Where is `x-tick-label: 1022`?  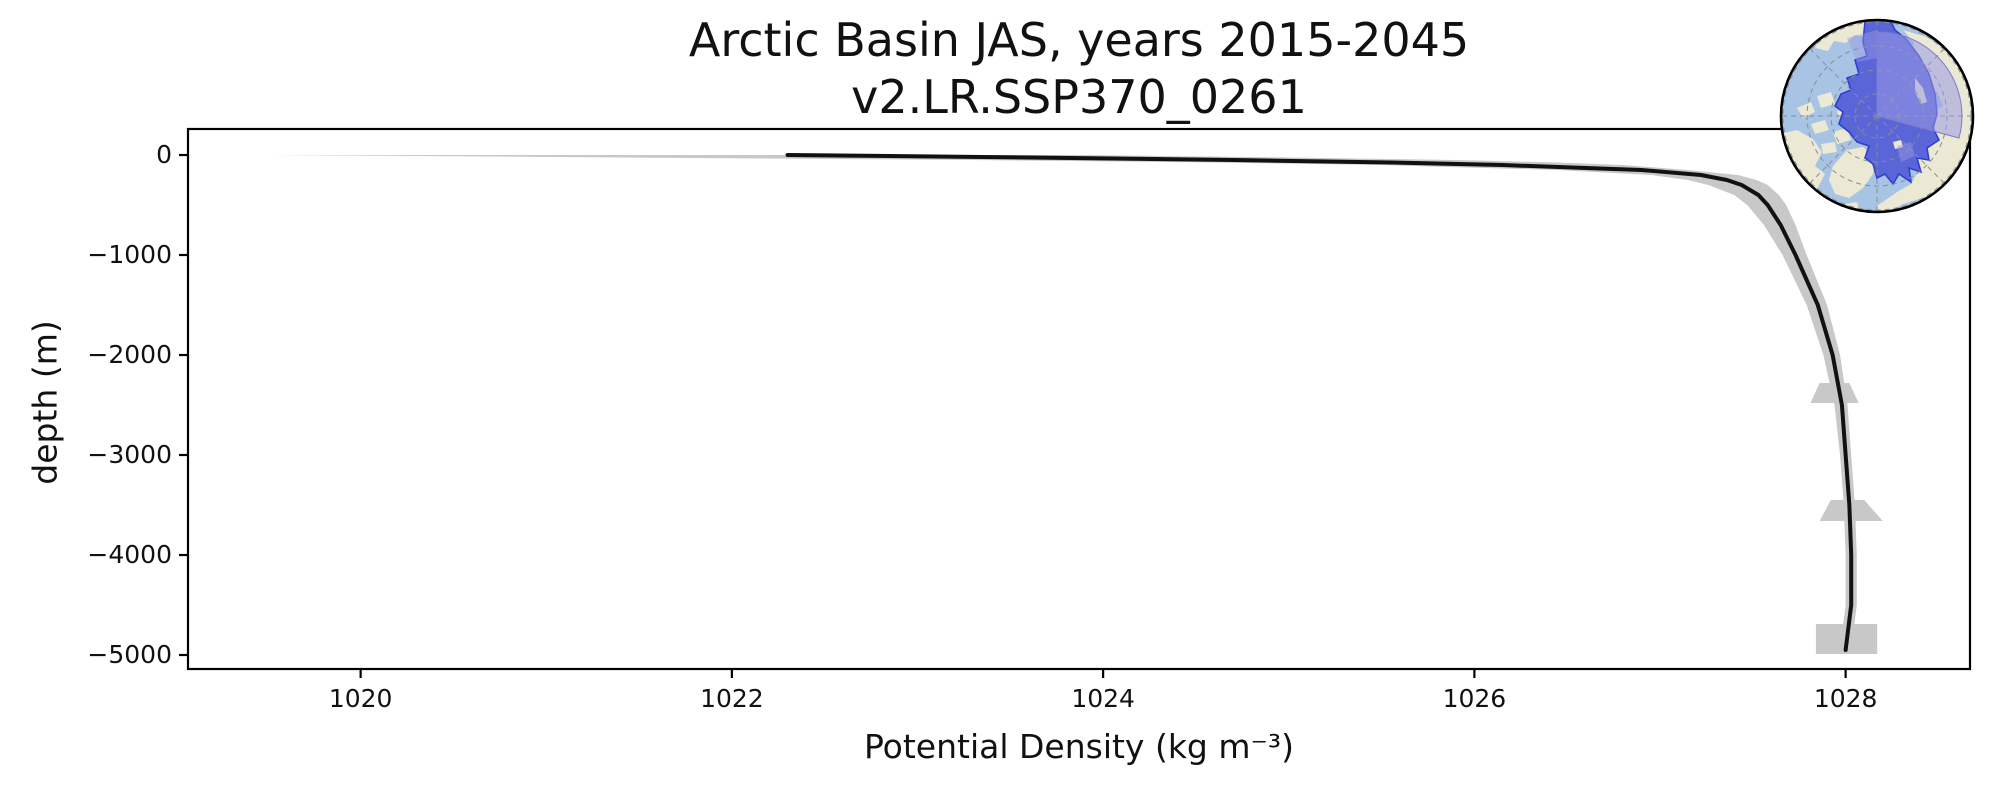
x-tick-label: 1022 is located at coordinates (732, 698).